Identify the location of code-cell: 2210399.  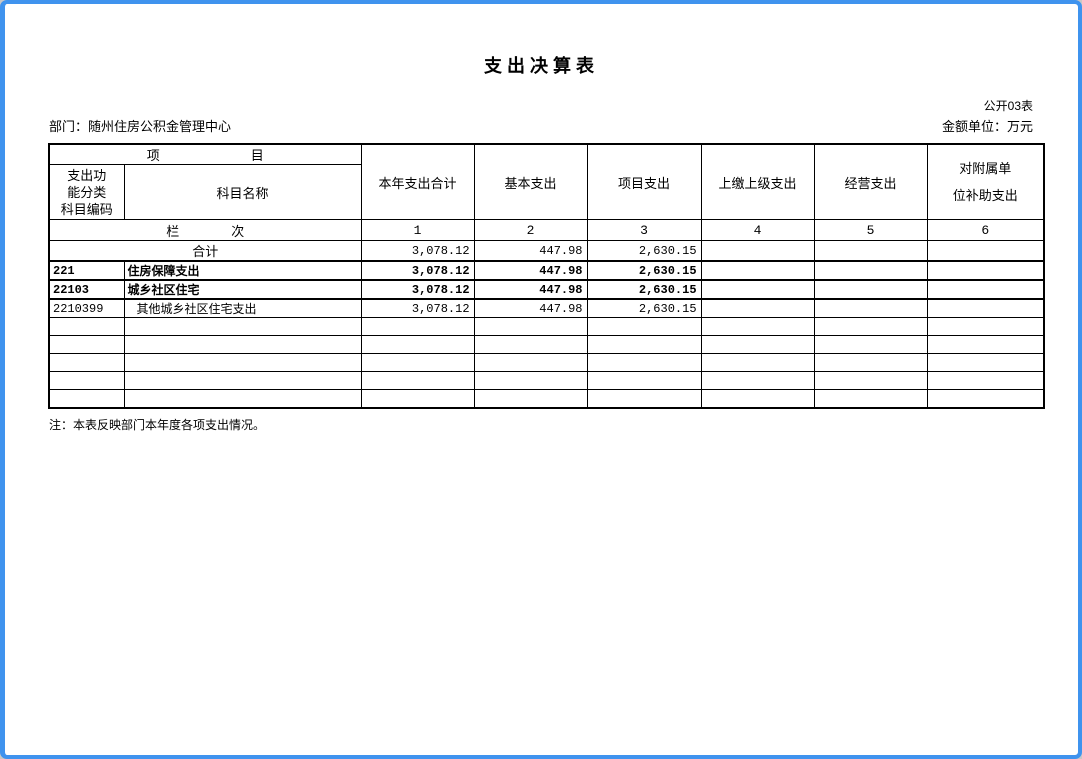
(86, 308).